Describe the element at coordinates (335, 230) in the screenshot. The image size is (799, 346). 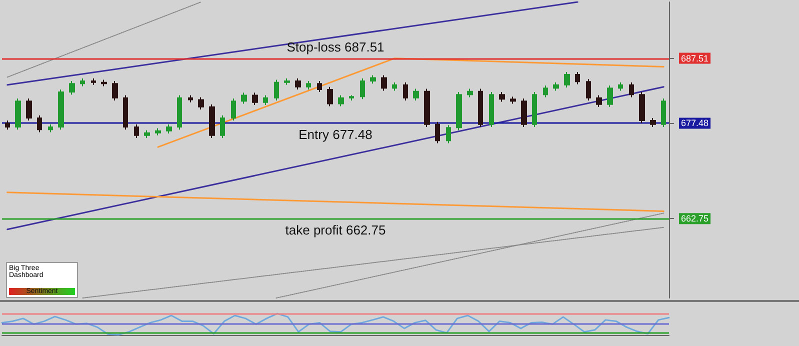
I see `ref-line-label: take profit 662.75` at that location.